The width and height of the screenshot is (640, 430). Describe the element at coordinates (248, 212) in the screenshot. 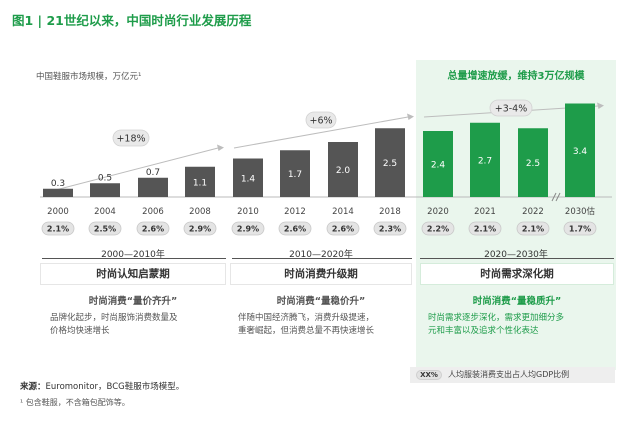

I see `x-tick-label: 2010` at that location.